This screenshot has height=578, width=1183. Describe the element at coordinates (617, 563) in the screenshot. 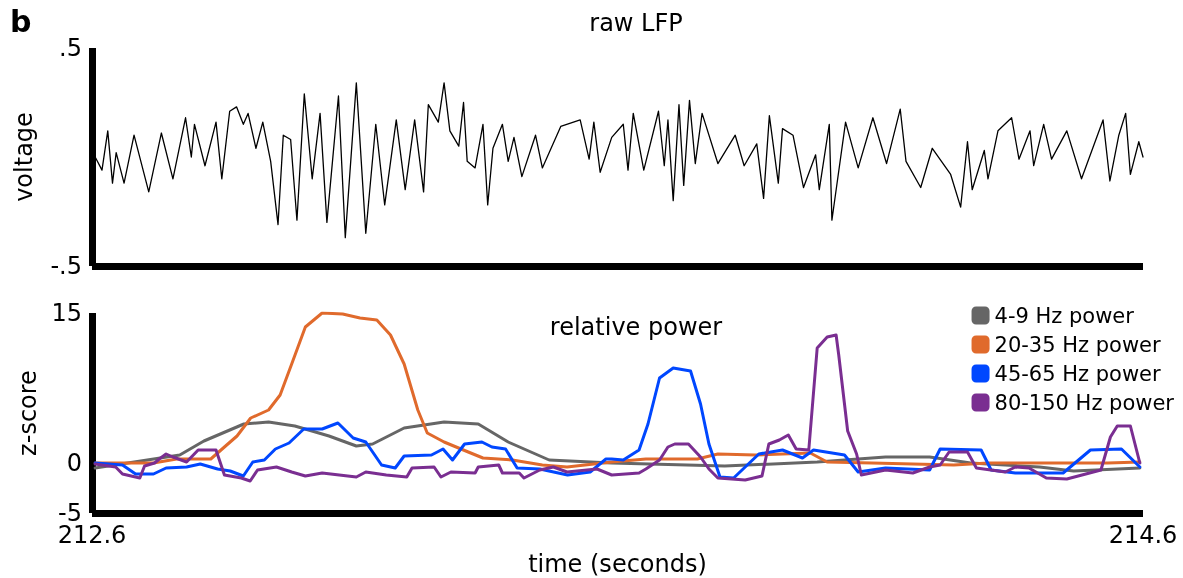

I see `x-axis-title: time (seconds)` at that location.